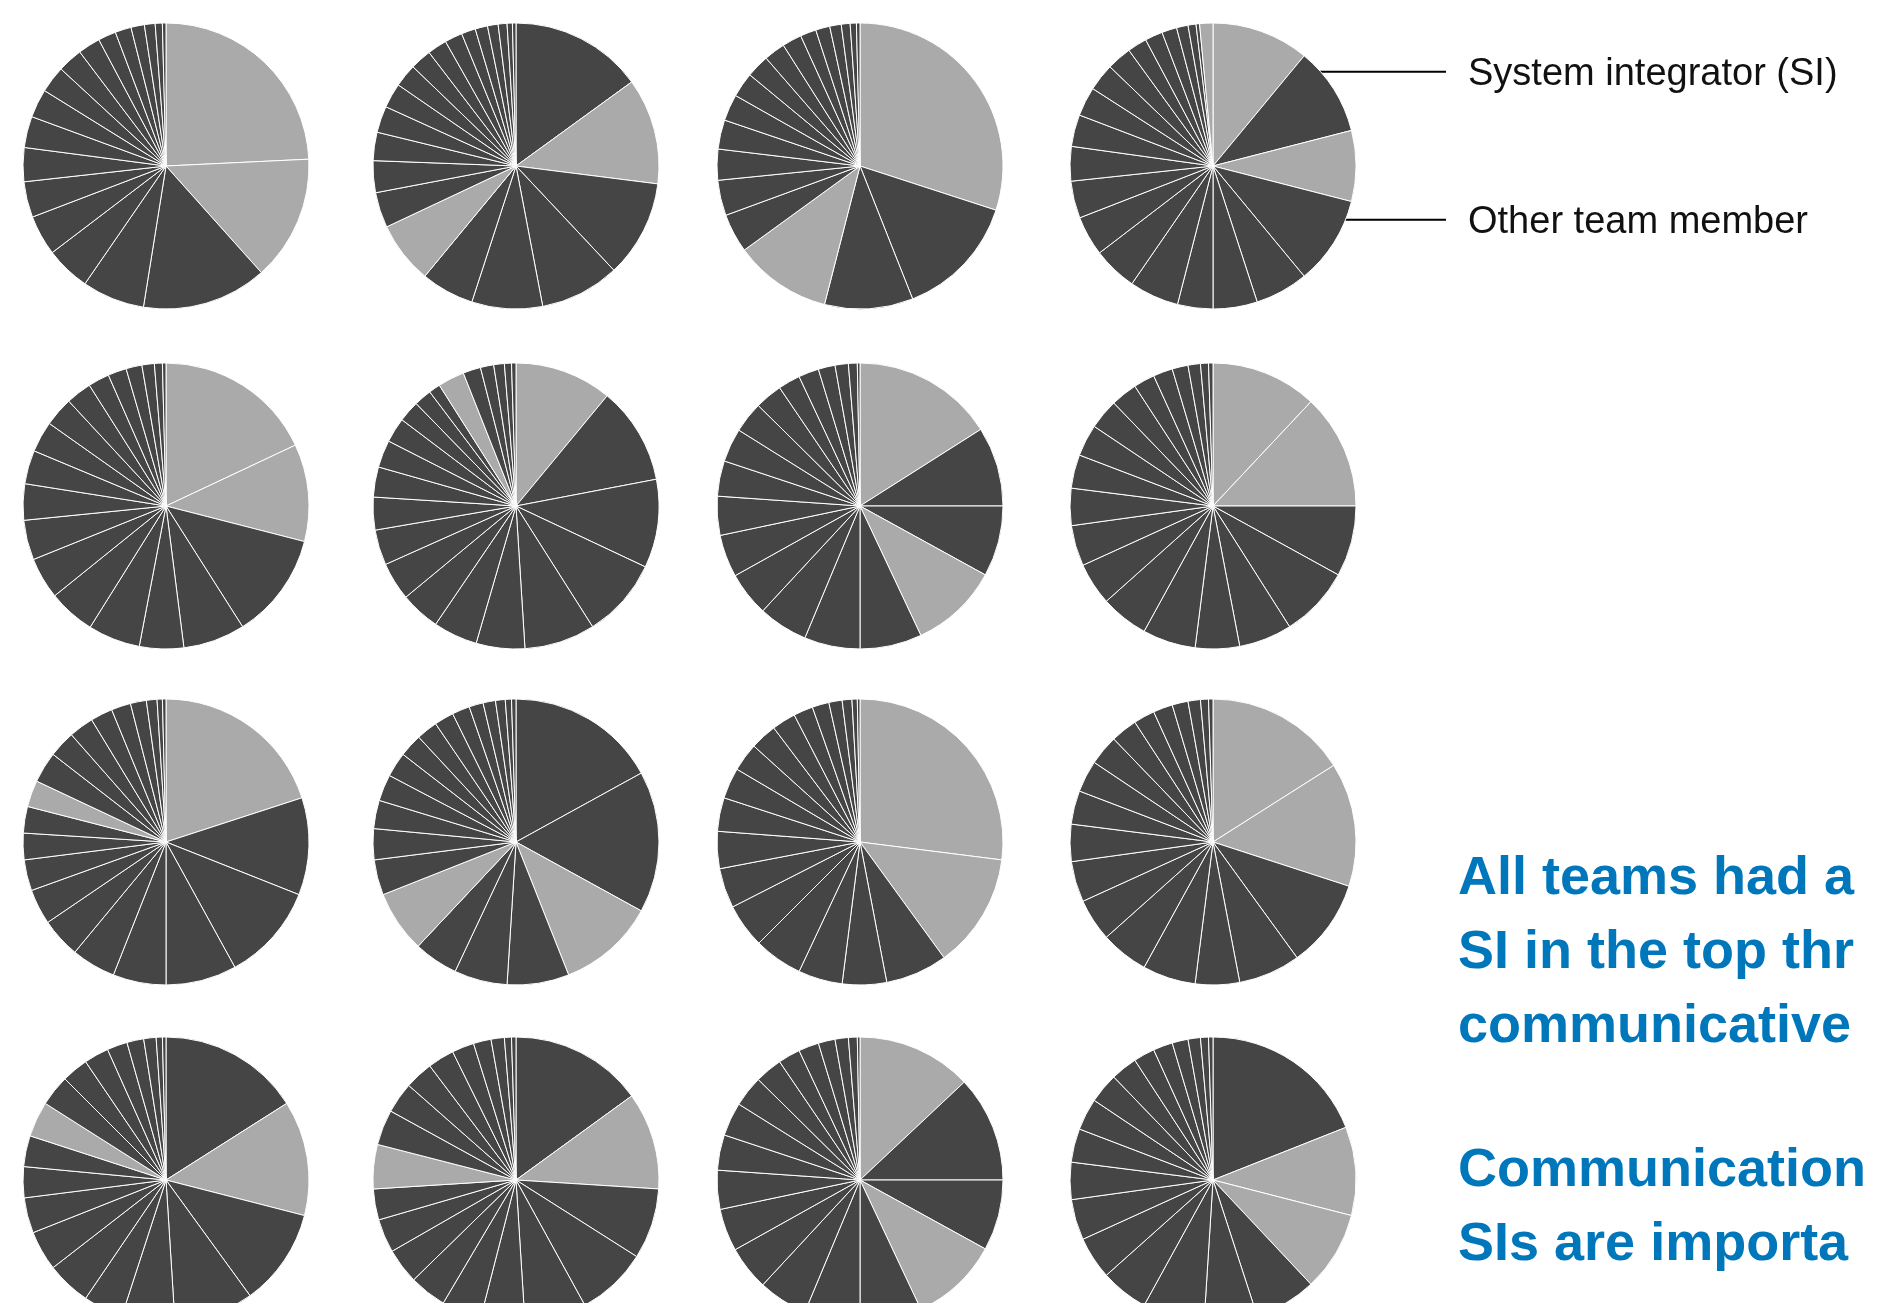 The width and height of the screenshot is (1904, 1311). I want to click on text: All teams had a SI in the top thr communicative, so click(1657, 949).